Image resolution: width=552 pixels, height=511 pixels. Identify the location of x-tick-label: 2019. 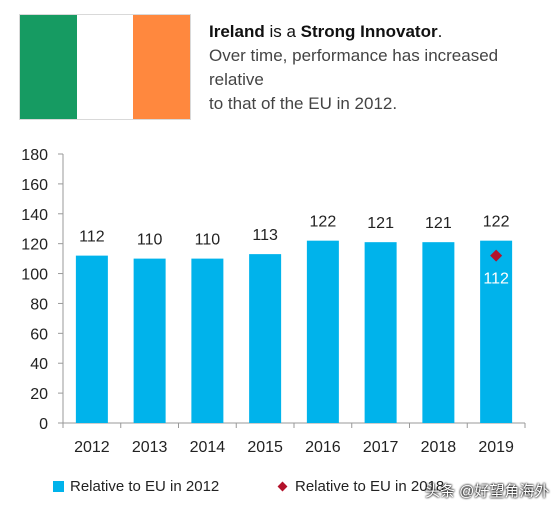
(496, 447).